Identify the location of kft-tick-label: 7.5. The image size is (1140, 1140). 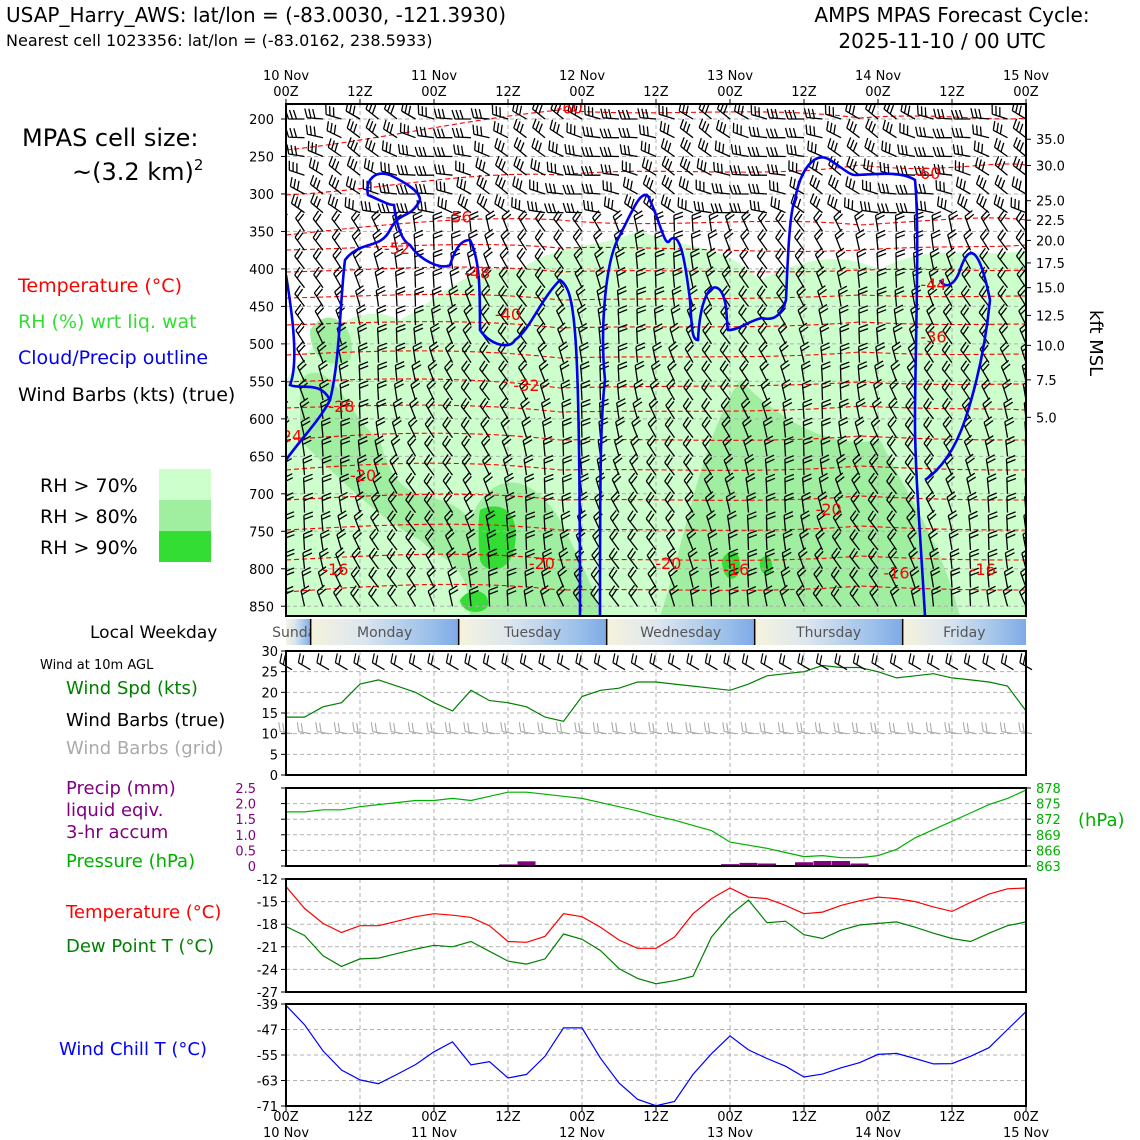
(1046, 381).